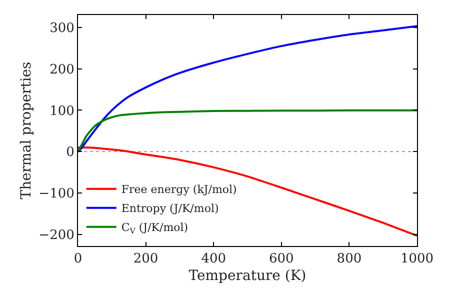 This screenshot has width=450, height=300. Describe the element at coordinates (247, 276) in the screenshot. I see `x-axis-title: Temperature (K)` at that location.